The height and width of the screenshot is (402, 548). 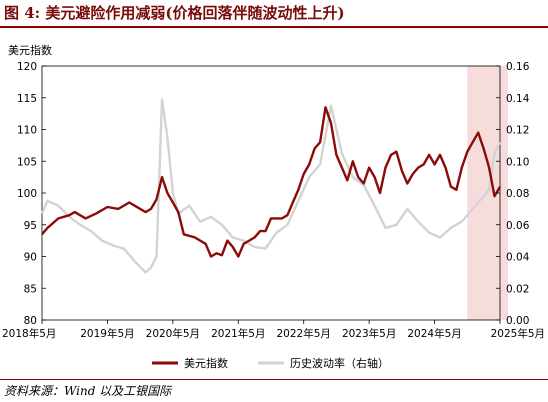 What do you see at coordinates (339, 363) in the screenshot?
I see `legend-label-volatility: 历史波动率（右轴）` at bounding box center [339, 363].